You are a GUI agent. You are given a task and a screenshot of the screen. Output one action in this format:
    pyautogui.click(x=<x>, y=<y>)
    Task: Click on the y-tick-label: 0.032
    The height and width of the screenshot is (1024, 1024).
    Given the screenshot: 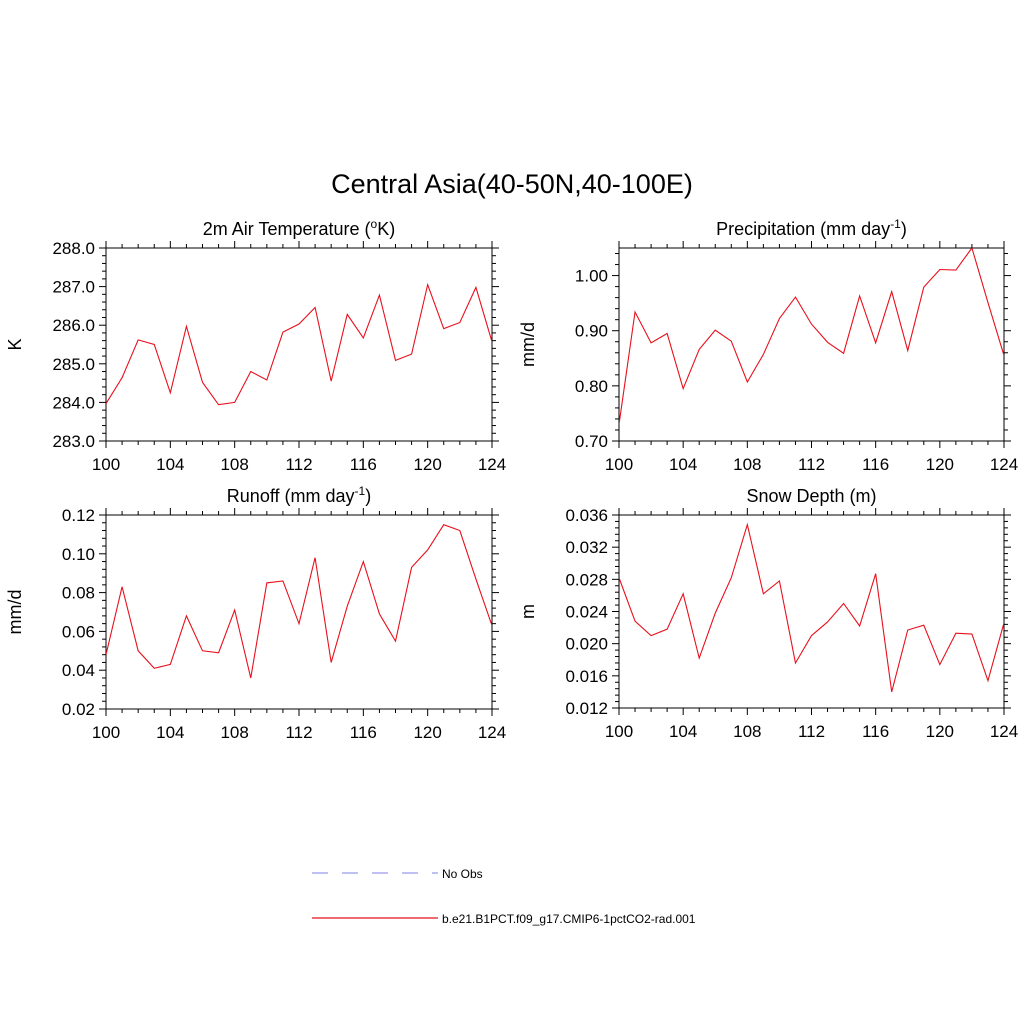 What is the action you would take?
    pyautogui.click(x=586, y=547)
    